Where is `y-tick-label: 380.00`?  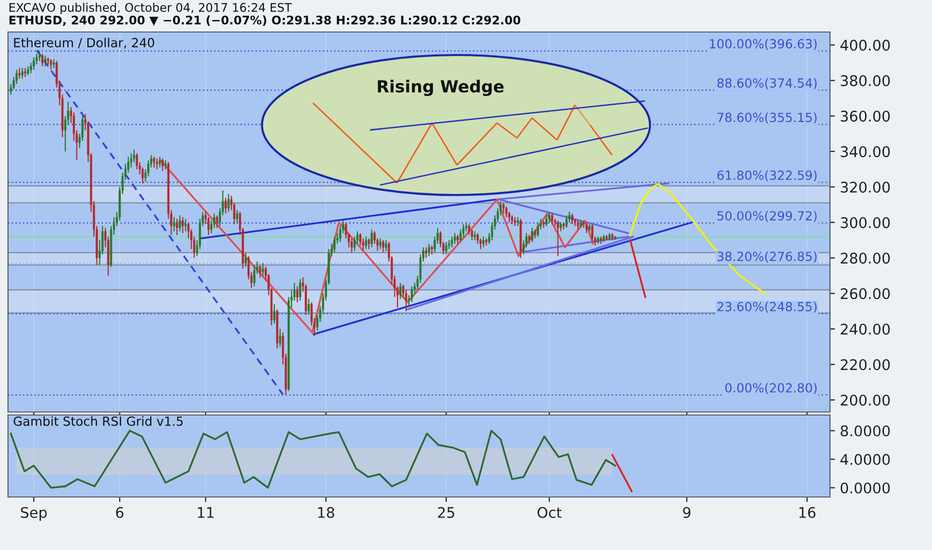
y-tick-label: 380.00 is located at coordinates (865, 80).